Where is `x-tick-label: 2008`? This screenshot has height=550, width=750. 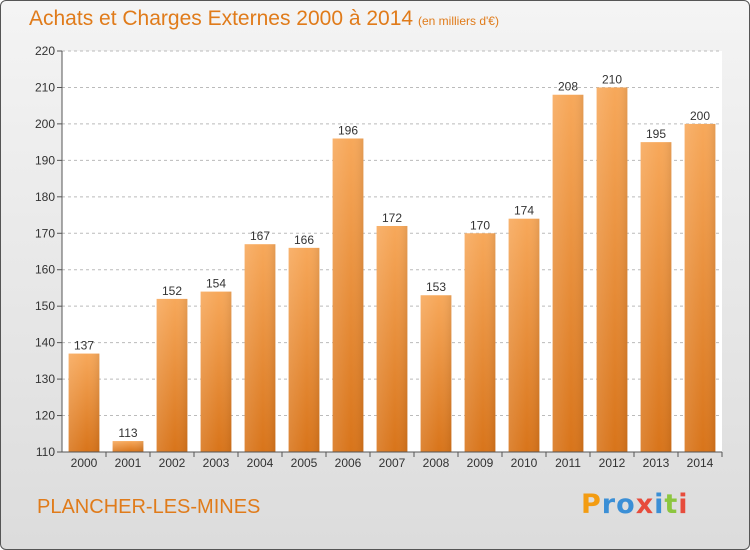 x-tick-label: 2008 is located at coordinates (436, 463).